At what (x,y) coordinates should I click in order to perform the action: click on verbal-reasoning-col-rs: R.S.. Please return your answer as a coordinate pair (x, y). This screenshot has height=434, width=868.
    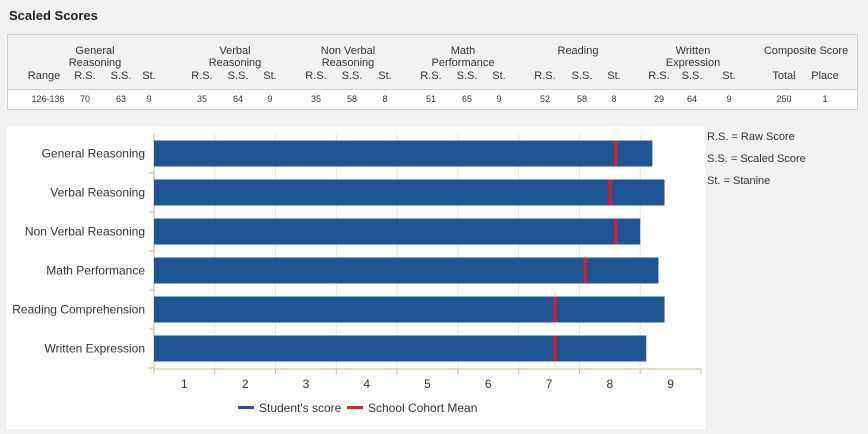
    Looking at the image, I should click on (202, 76).